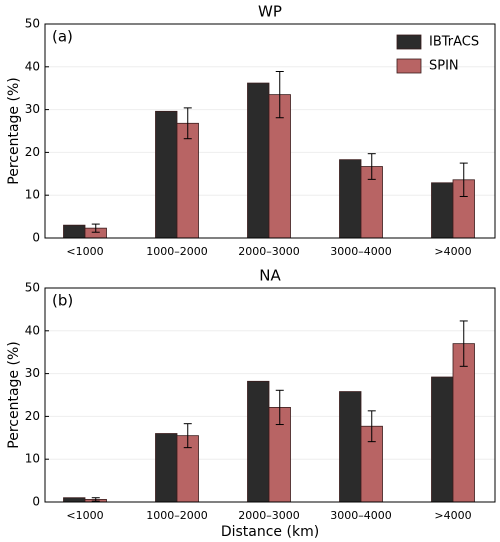 Image resolution: width=500 pixels, height=542 pixels. I want to click on chart-title: WP, so click(270, 12).